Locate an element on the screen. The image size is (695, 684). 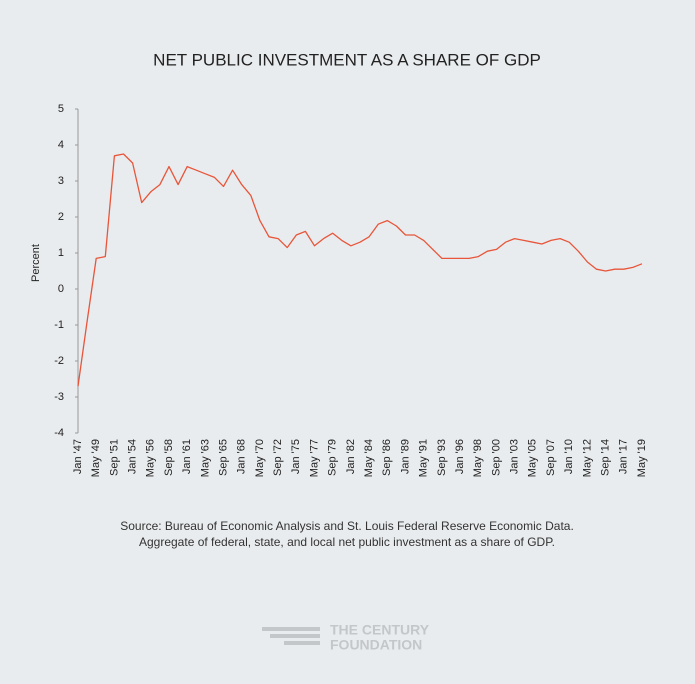
y-tick-label: -4 is located at coordinates (59, 433).